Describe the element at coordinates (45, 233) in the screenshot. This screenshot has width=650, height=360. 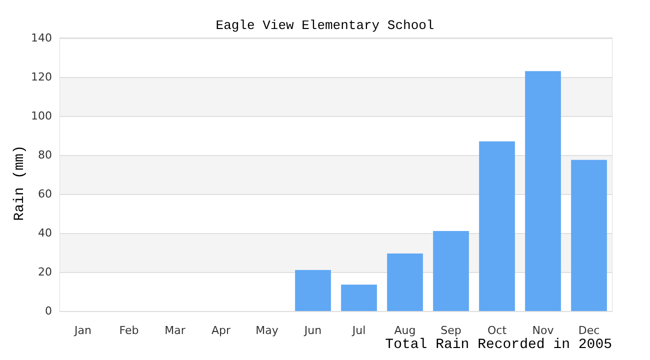
I see `y-tick-label: 40` at that location.